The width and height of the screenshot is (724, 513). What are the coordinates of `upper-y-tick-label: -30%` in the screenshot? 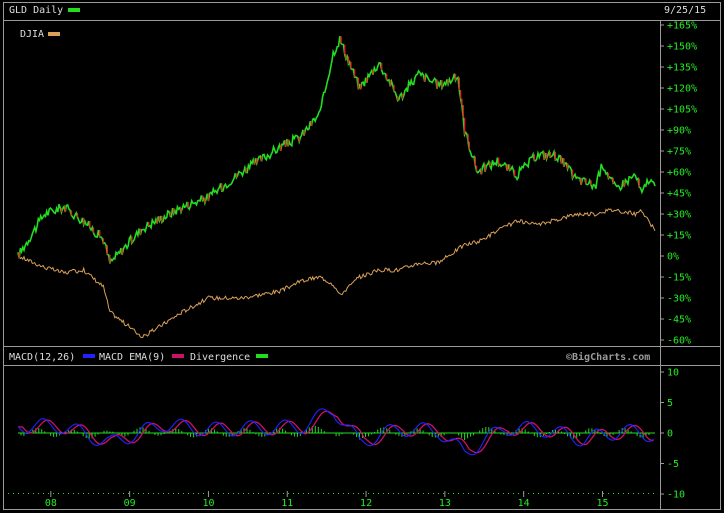 It's located at (679, 299).